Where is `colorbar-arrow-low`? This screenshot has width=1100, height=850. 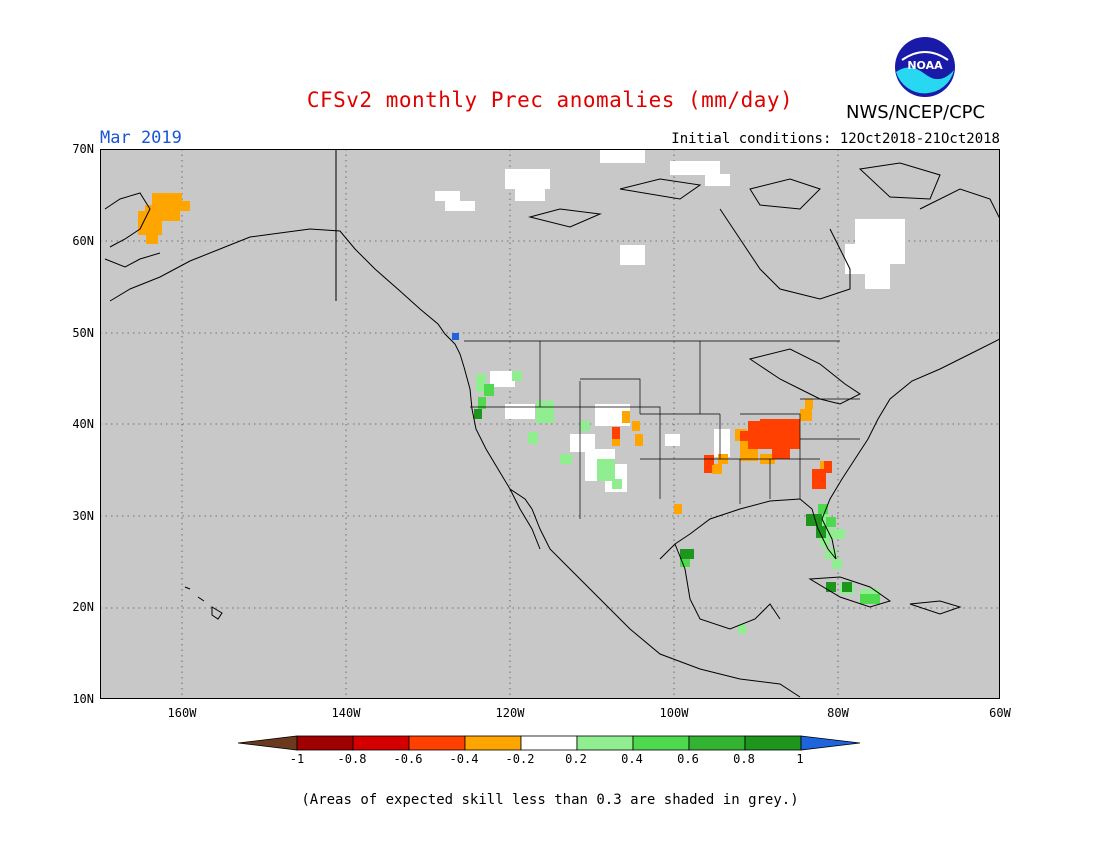
colorbar-arrow-low is located at coordinates (268, 743).